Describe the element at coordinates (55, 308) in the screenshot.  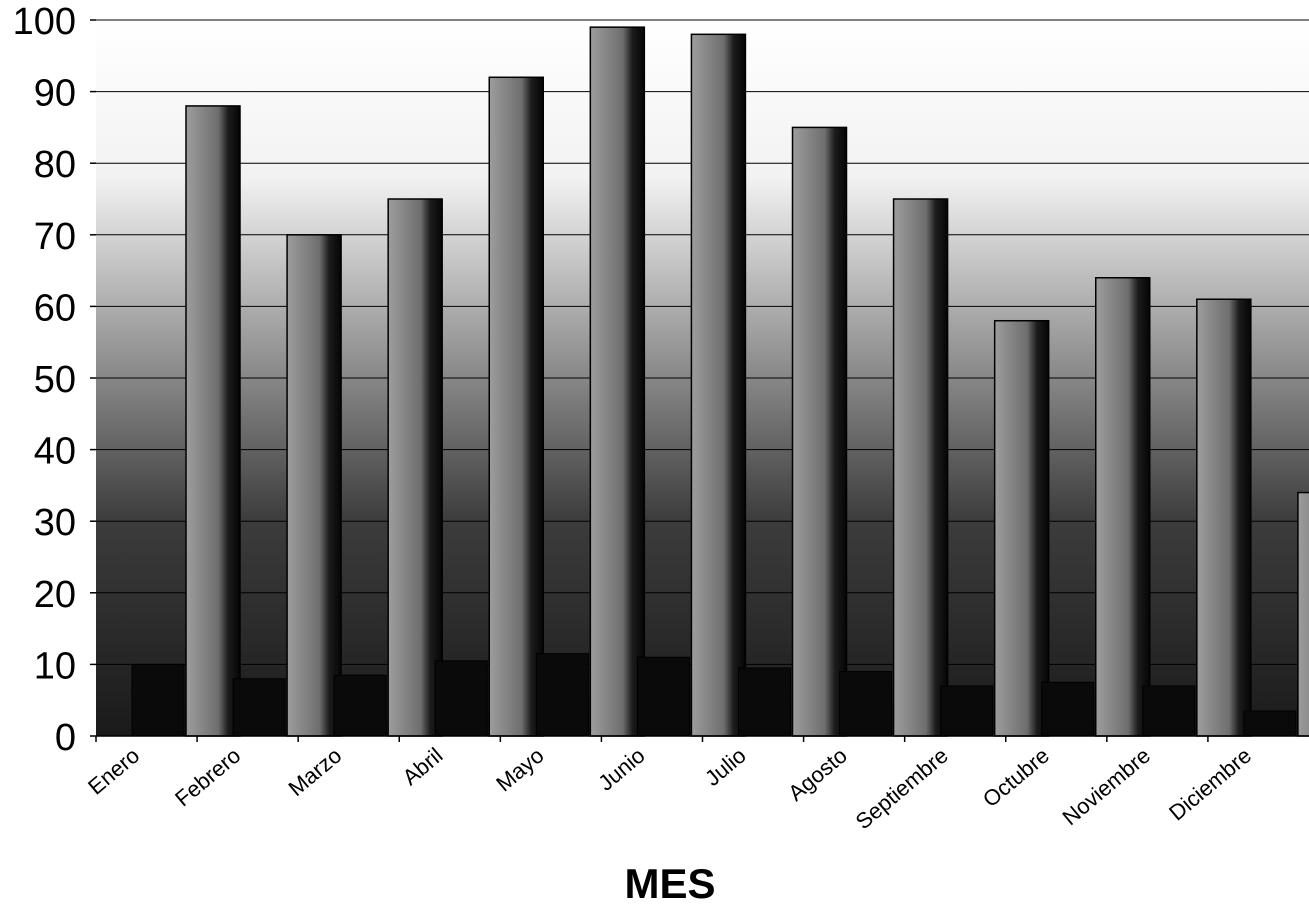
I see `y-tick-label: 60` at that location.